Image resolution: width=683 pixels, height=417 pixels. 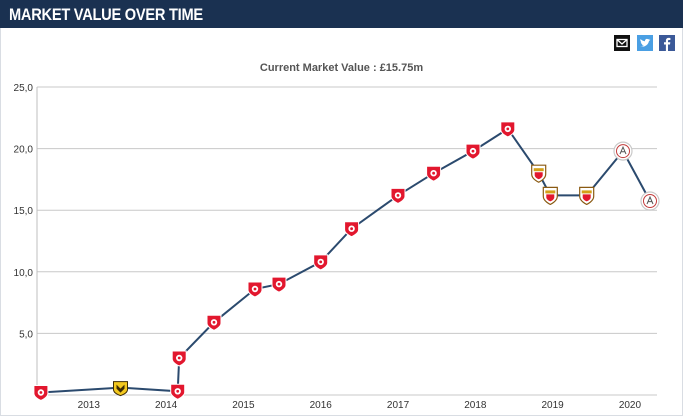 What do you see at coordinates (553, 405) in the screenshot?
I see `x-tick-label: 2019` at bounding box center [553, 405].